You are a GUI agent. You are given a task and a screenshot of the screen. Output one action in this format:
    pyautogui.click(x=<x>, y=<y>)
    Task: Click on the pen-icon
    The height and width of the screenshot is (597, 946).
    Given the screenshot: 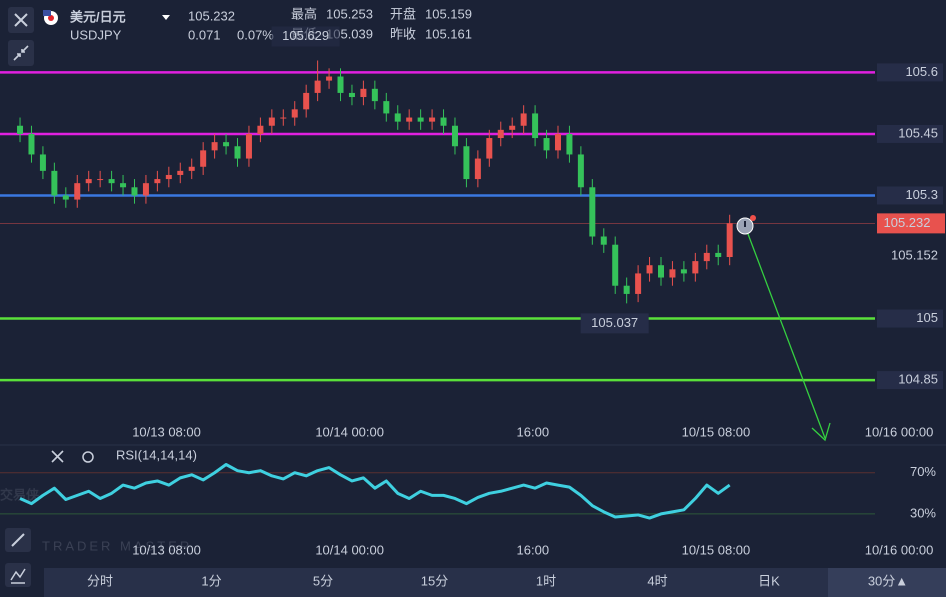 What is the action you would take?
    pyautogui.click(x=18, y=540)
    